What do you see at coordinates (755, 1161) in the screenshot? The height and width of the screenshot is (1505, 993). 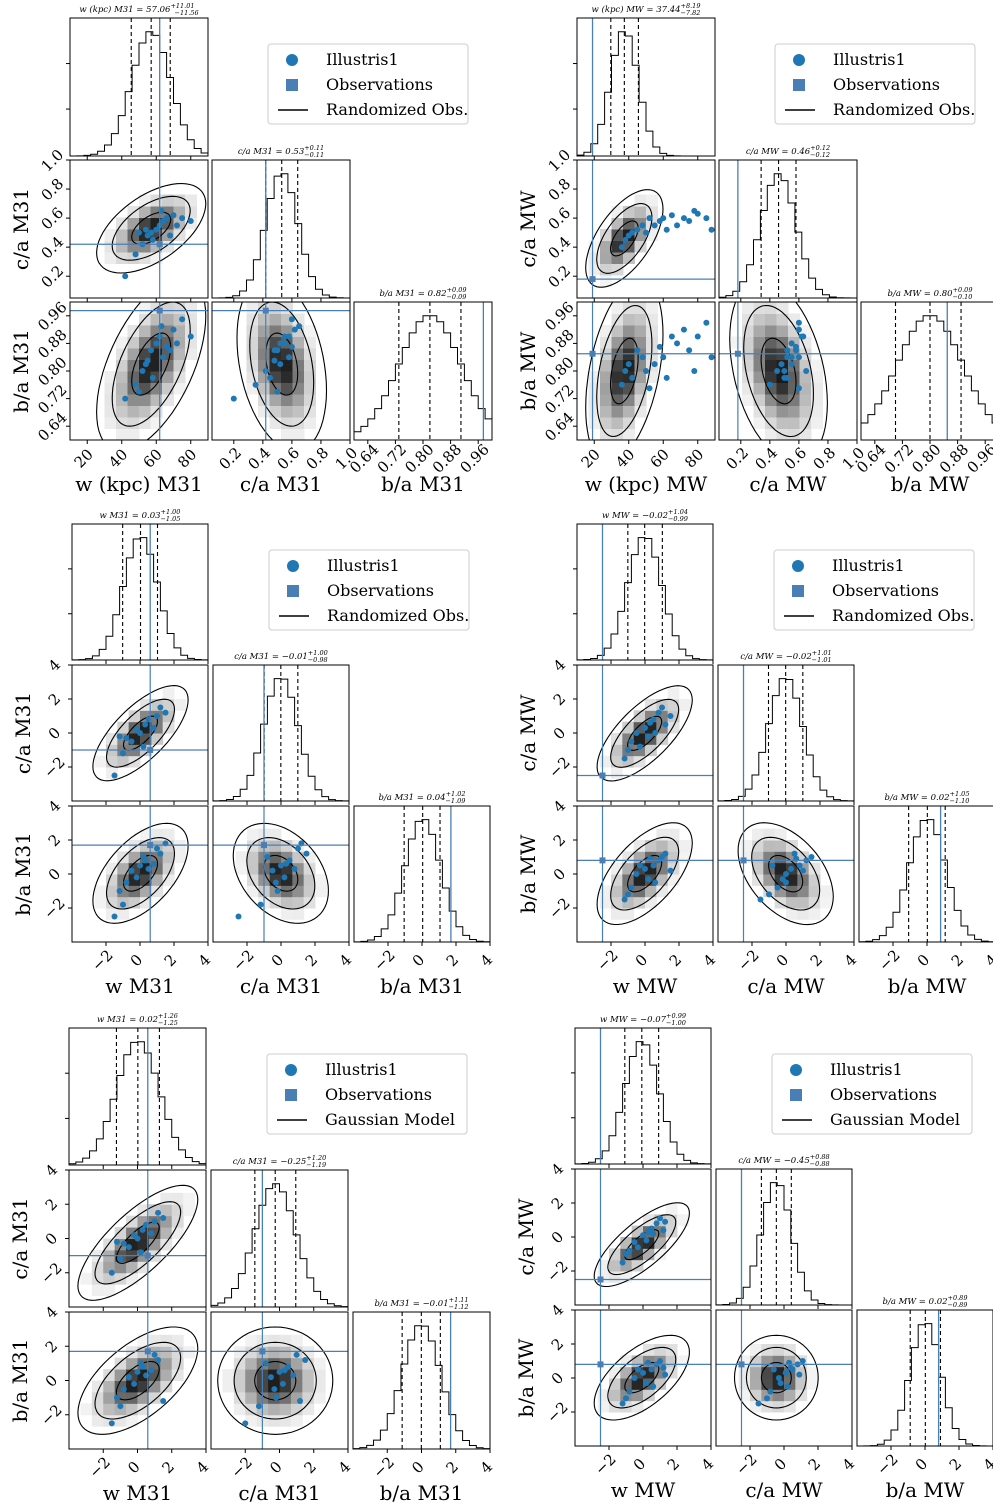 I see `title-variable: c/a MW` at bounding box center [755, 1161].